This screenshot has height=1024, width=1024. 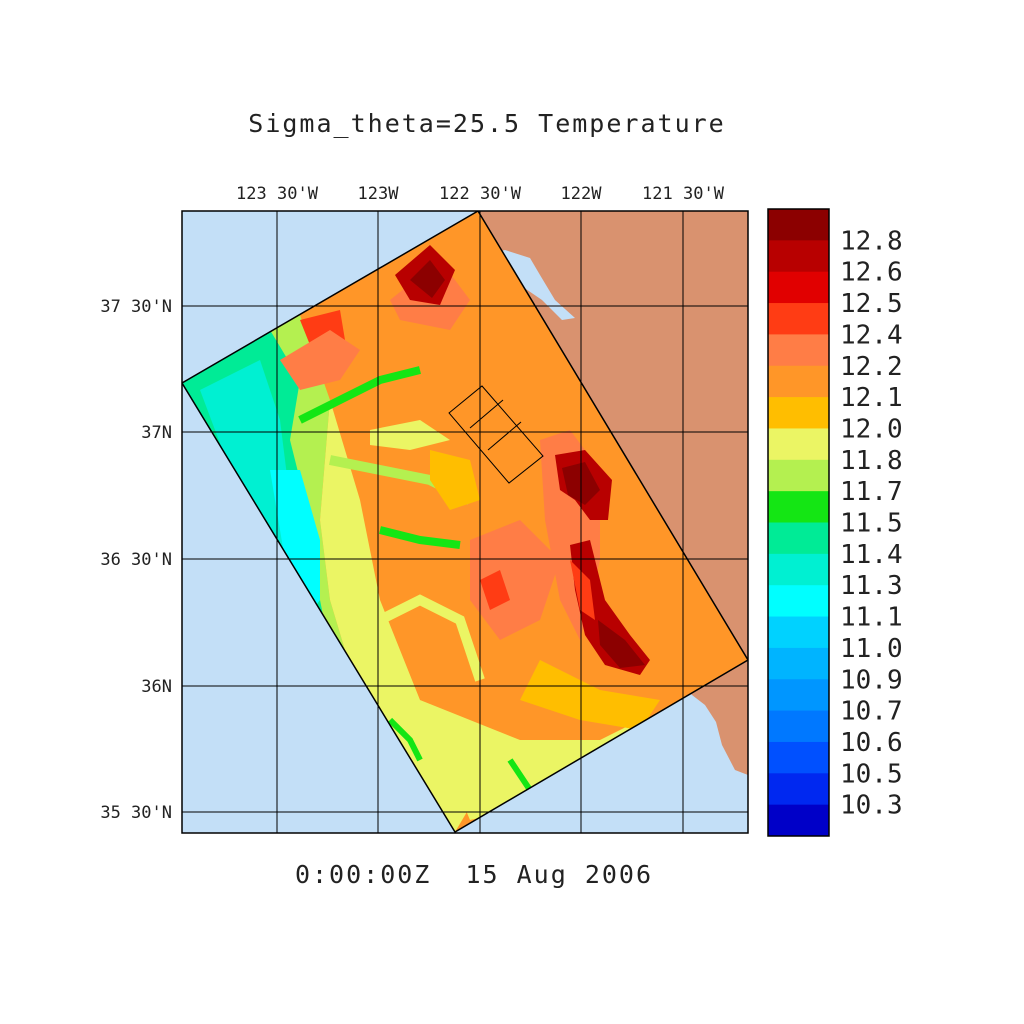 What do you see at coordinates (871, 241) in the screenshot?
I see `colorbar-tick-label: 12.8` at bounding box center [871, 241].